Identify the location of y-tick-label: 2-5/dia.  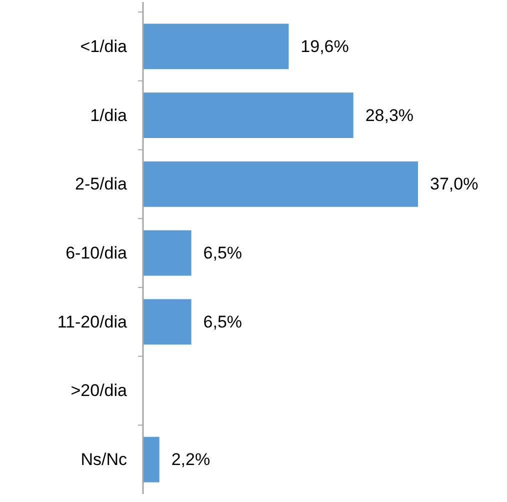
(101, 184).